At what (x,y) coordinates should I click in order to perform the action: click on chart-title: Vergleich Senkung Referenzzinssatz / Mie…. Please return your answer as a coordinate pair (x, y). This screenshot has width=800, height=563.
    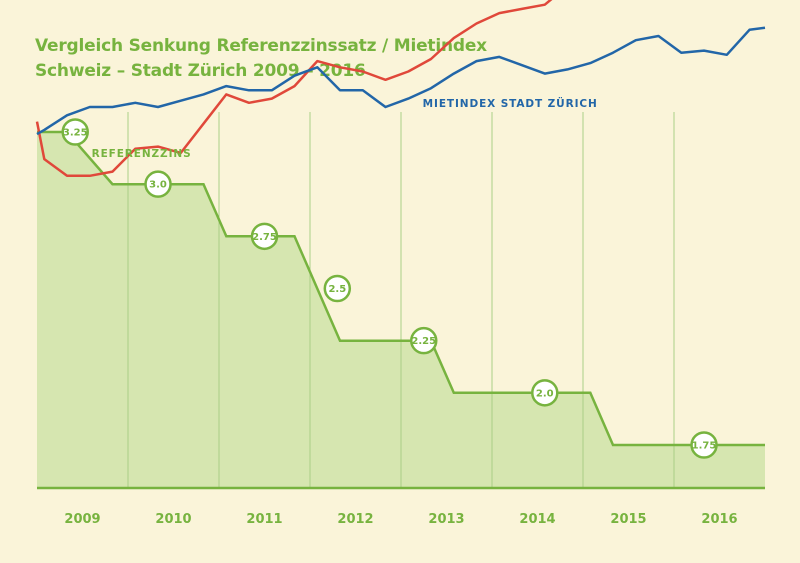
    Looking at the image, I should click on (261, 46).